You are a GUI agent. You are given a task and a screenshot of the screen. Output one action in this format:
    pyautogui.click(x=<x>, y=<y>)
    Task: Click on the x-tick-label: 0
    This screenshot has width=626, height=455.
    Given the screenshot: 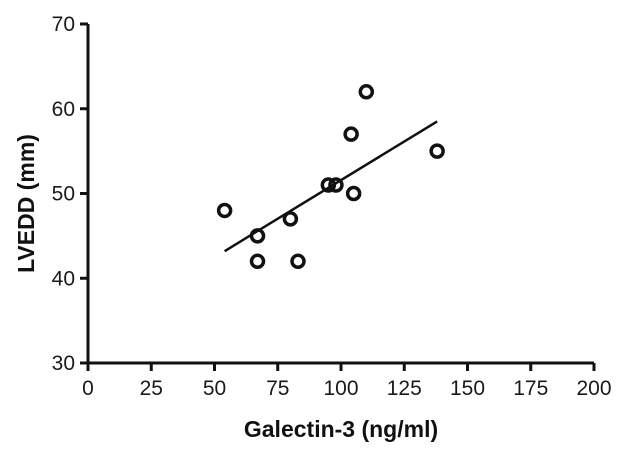 What is the action you would take?
    pyautogui.click(x=88, y=388)
    